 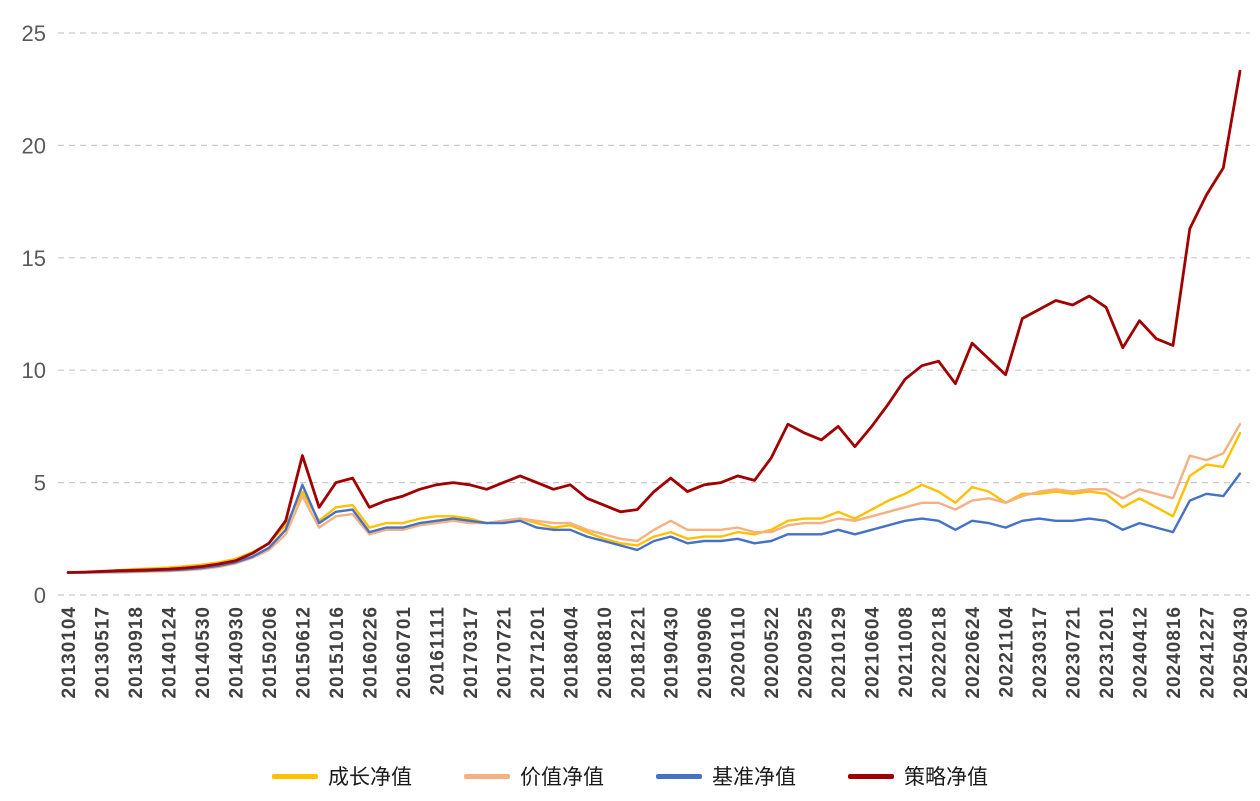 I want to click on x-tick-label: 20240412, so click(x=1141, y=652).